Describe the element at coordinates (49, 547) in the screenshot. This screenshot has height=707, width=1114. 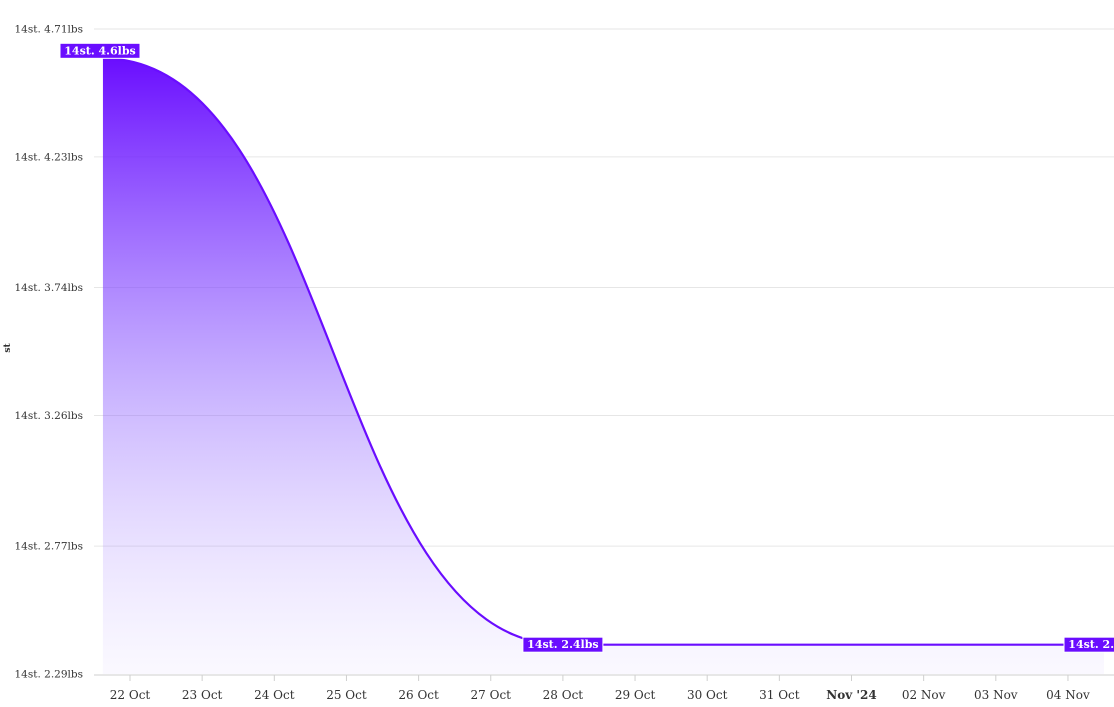
I see `y-tick-label: 14st. 2.77lbs` at that location.